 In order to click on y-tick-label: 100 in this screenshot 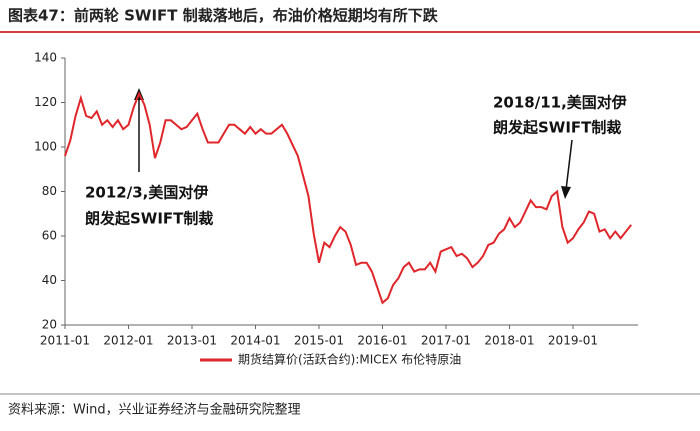, I will do `click(45, 147)`.